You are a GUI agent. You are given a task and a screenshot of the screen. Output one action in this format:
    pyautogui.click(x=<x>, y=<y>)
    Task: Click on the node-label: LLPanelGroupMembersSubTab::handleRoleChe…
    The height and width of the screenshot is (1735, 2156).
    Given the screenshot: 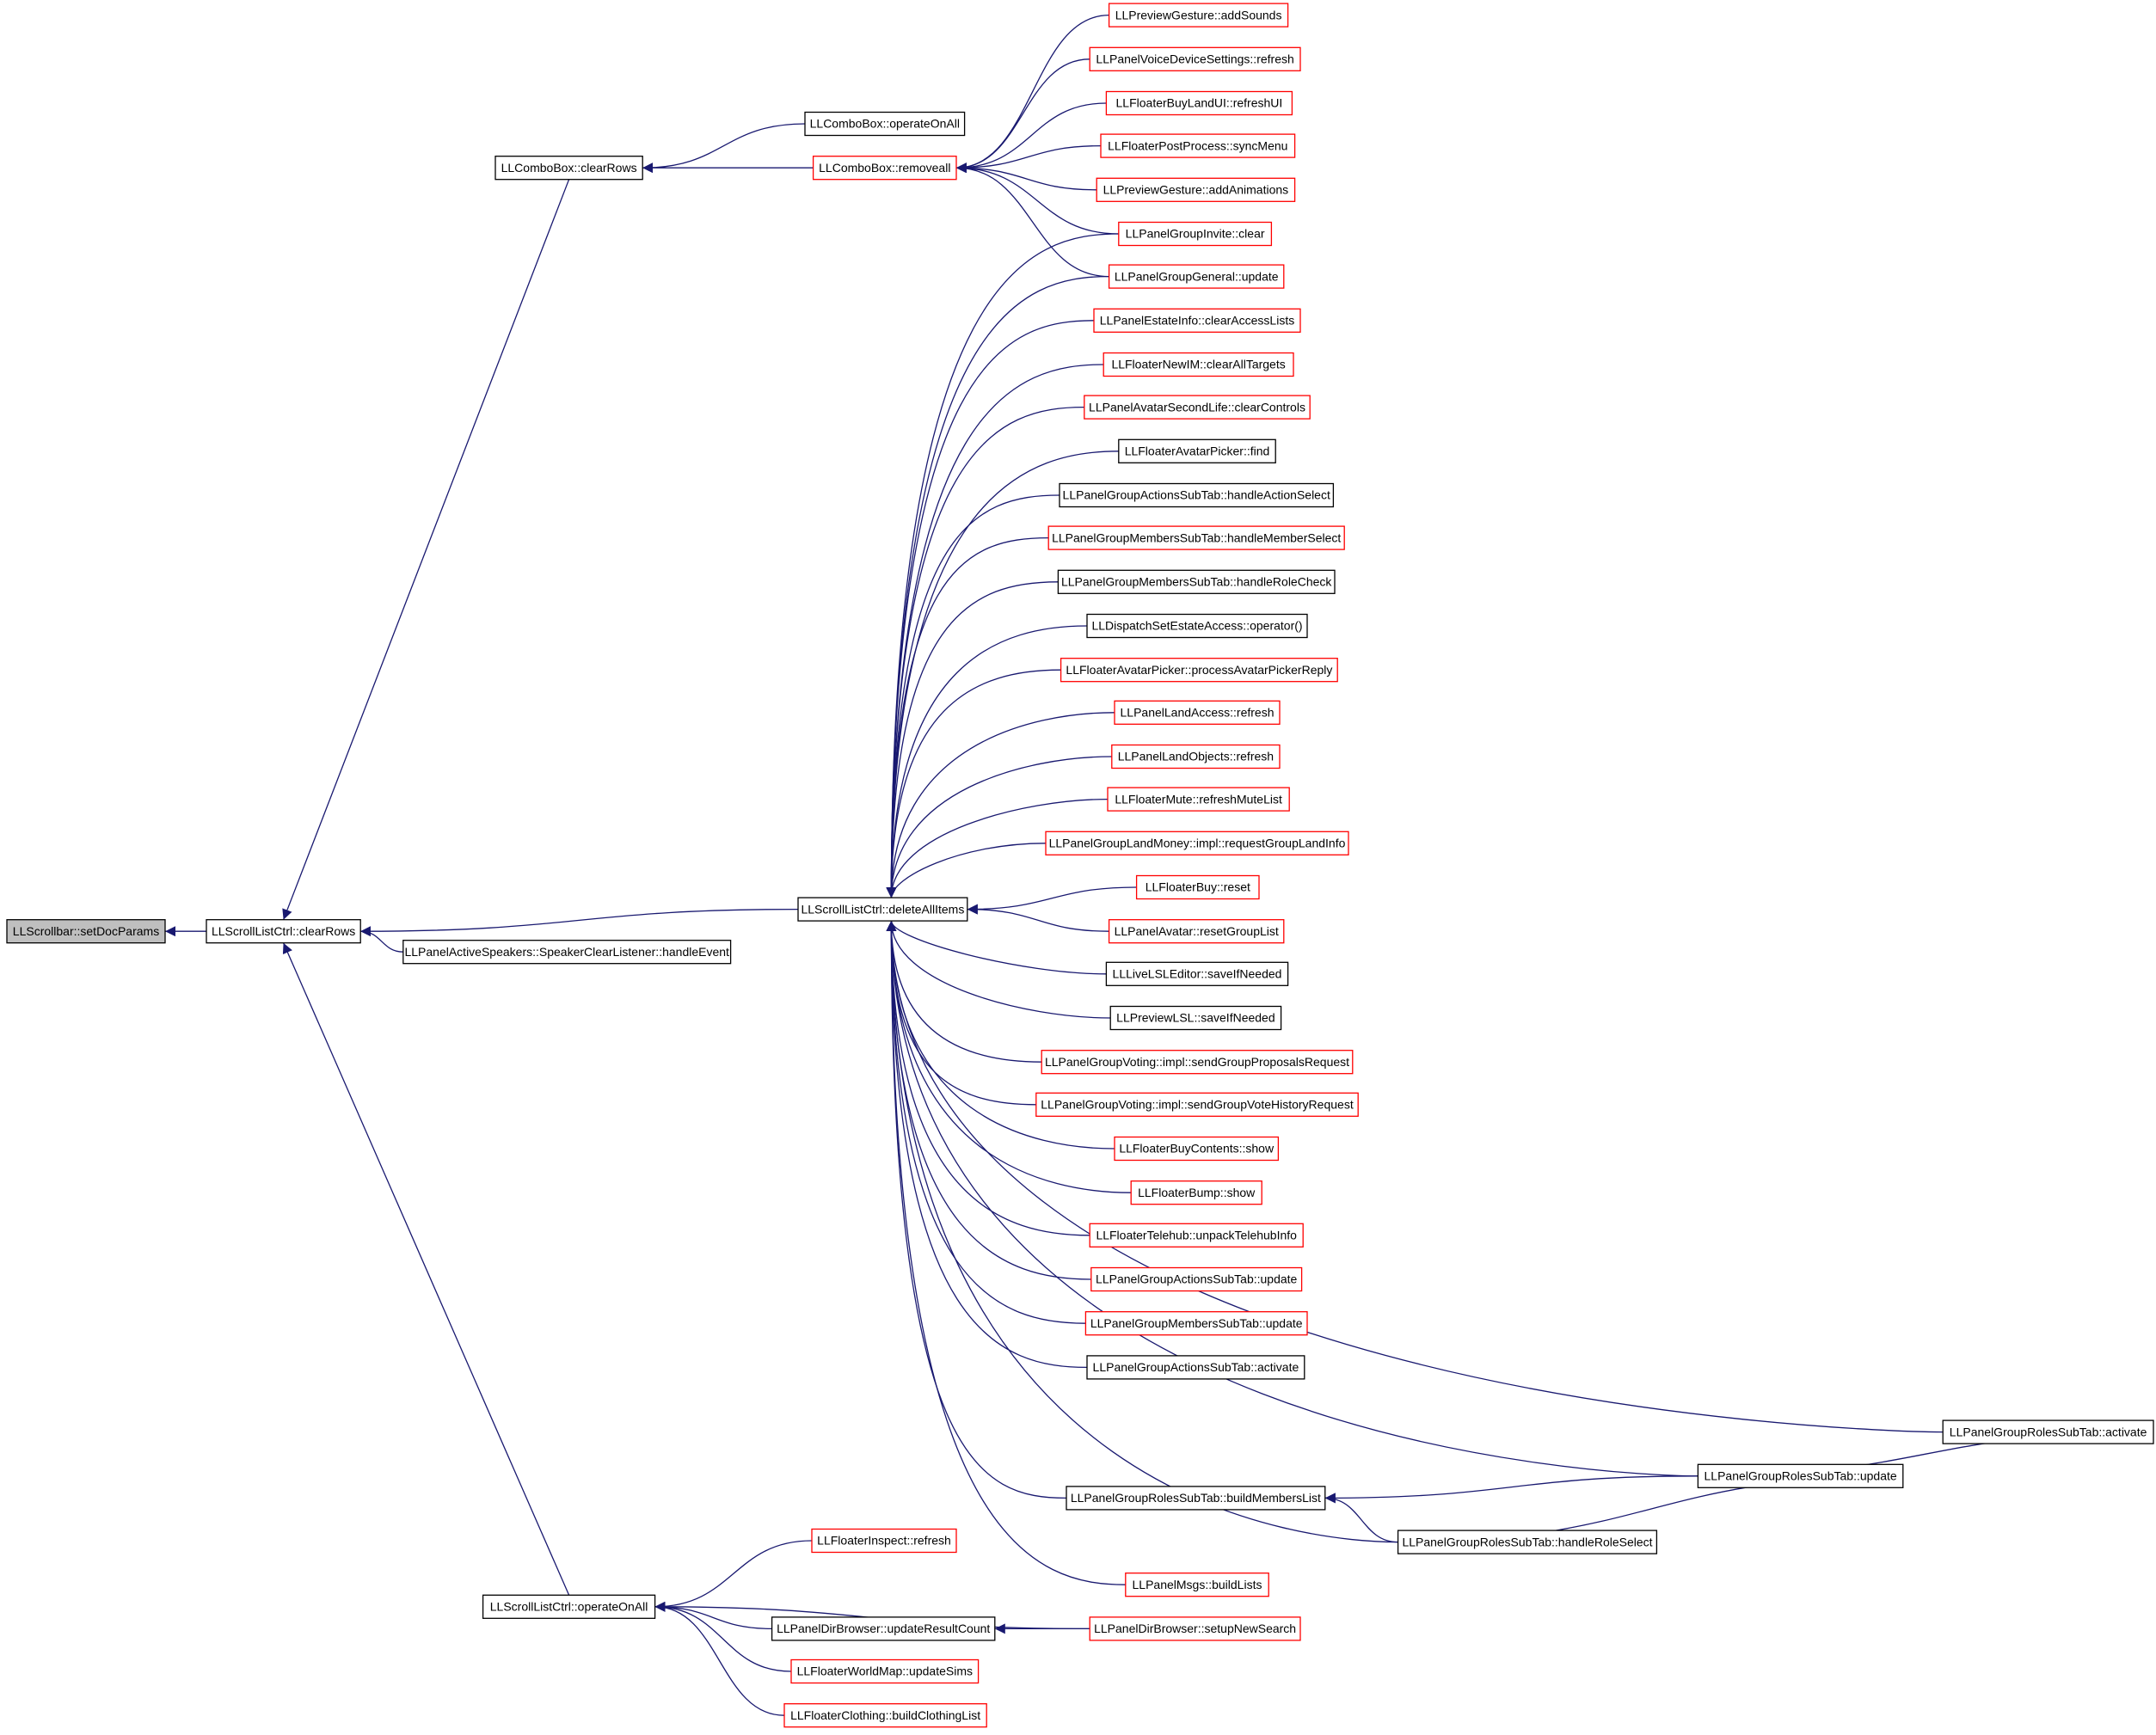 What is the action you would take?
    pyautogui.click(x=1196, y=582)
    